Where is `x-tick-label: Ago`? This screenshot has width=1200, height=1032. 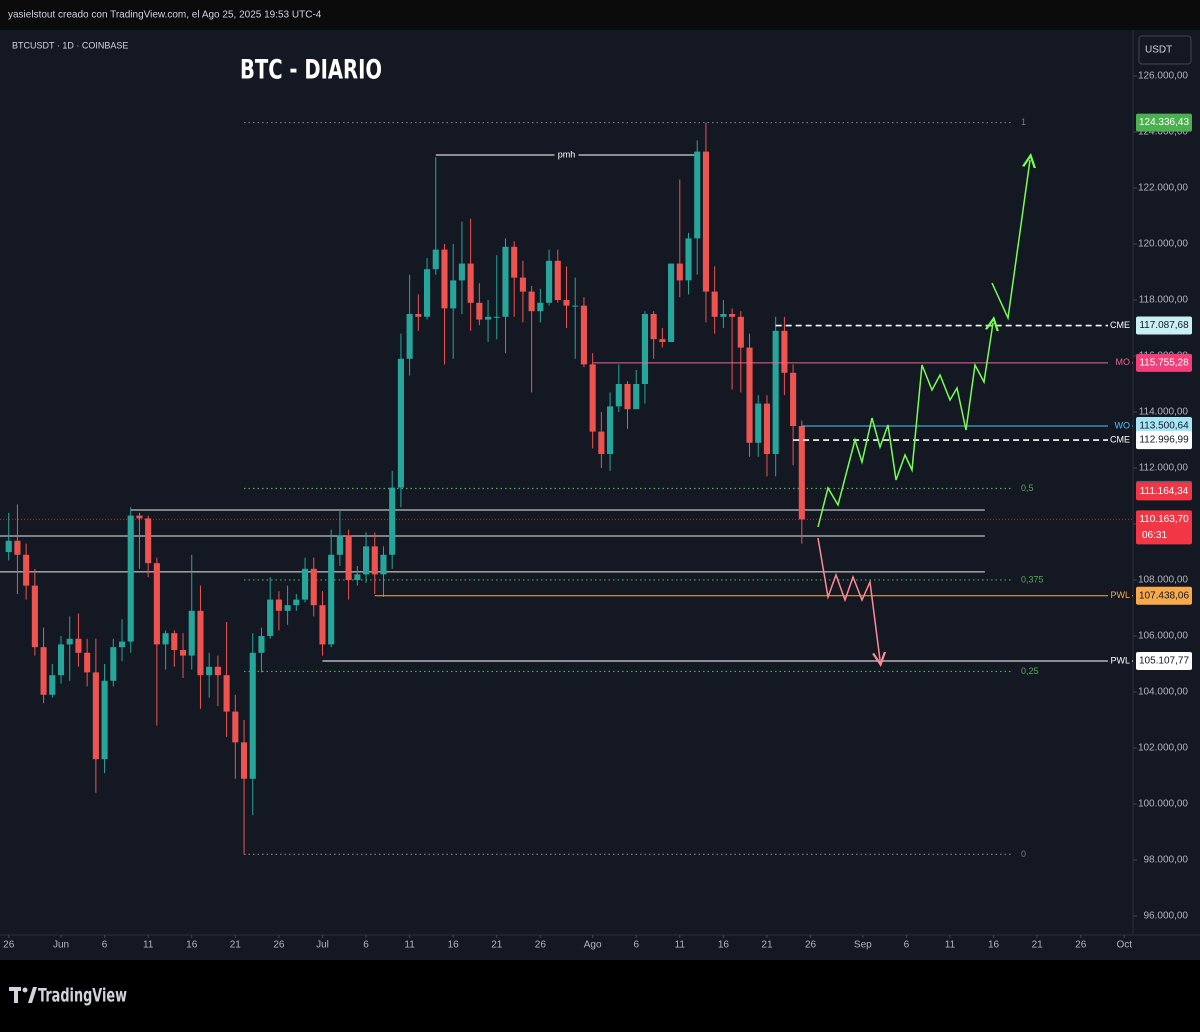 x-tick-label: Ago is located at coordinates (593, 945).